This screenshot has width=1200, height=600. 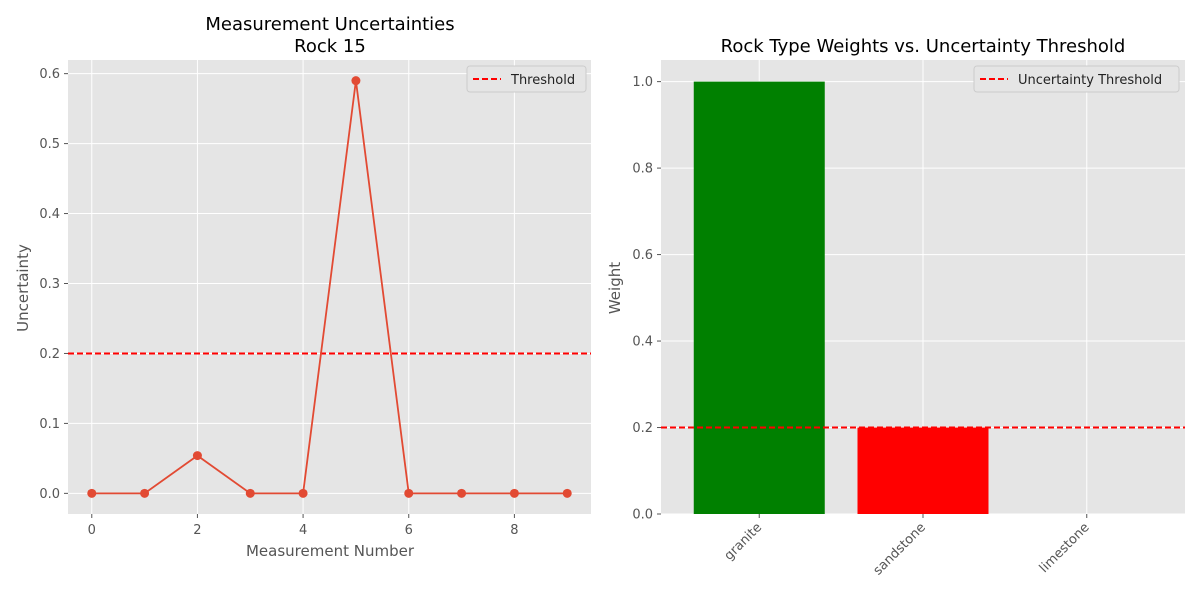 I want to click on left-y-tick-label-1: 0.1, so click(x=49, y=424).